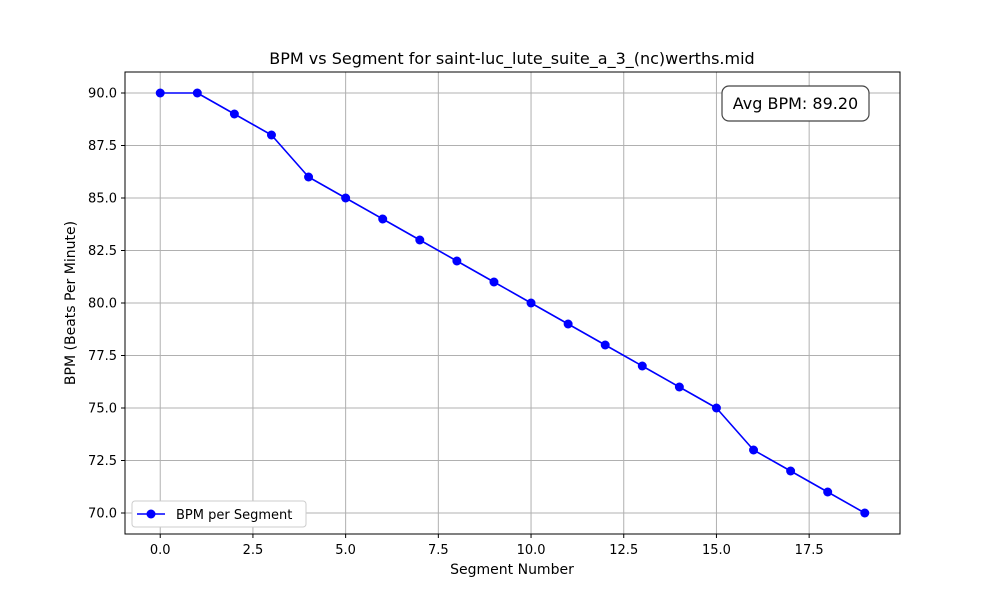 The width and height of the screenshot is (1000, 600). What do you see at coordinates (102, 304) in the screenshot?
I see `y-tick-label: 80.0` at bounding box center [102, 304].